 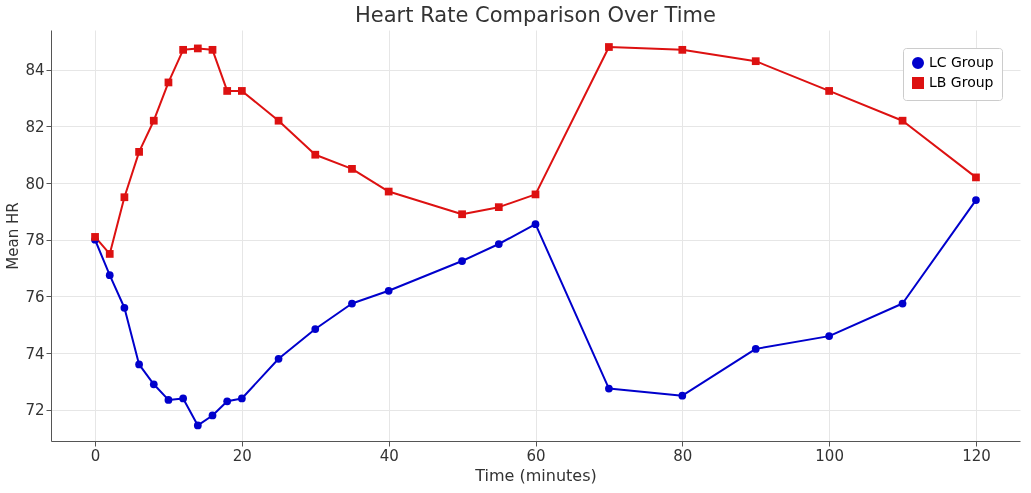 I want to click on x-tick-label: 100, so click(x=829, y=455).